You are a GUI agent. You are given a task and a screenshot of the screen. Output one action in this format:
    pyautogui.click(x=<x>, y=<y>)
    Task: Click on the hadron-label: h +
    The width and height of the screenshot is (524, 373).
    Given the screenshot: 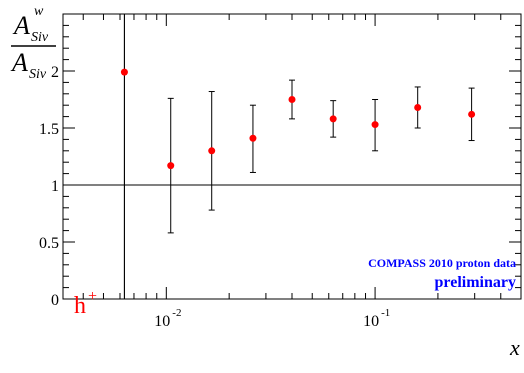 What is the action you would take?
    pyautogui.click(x=85, y=303)
    